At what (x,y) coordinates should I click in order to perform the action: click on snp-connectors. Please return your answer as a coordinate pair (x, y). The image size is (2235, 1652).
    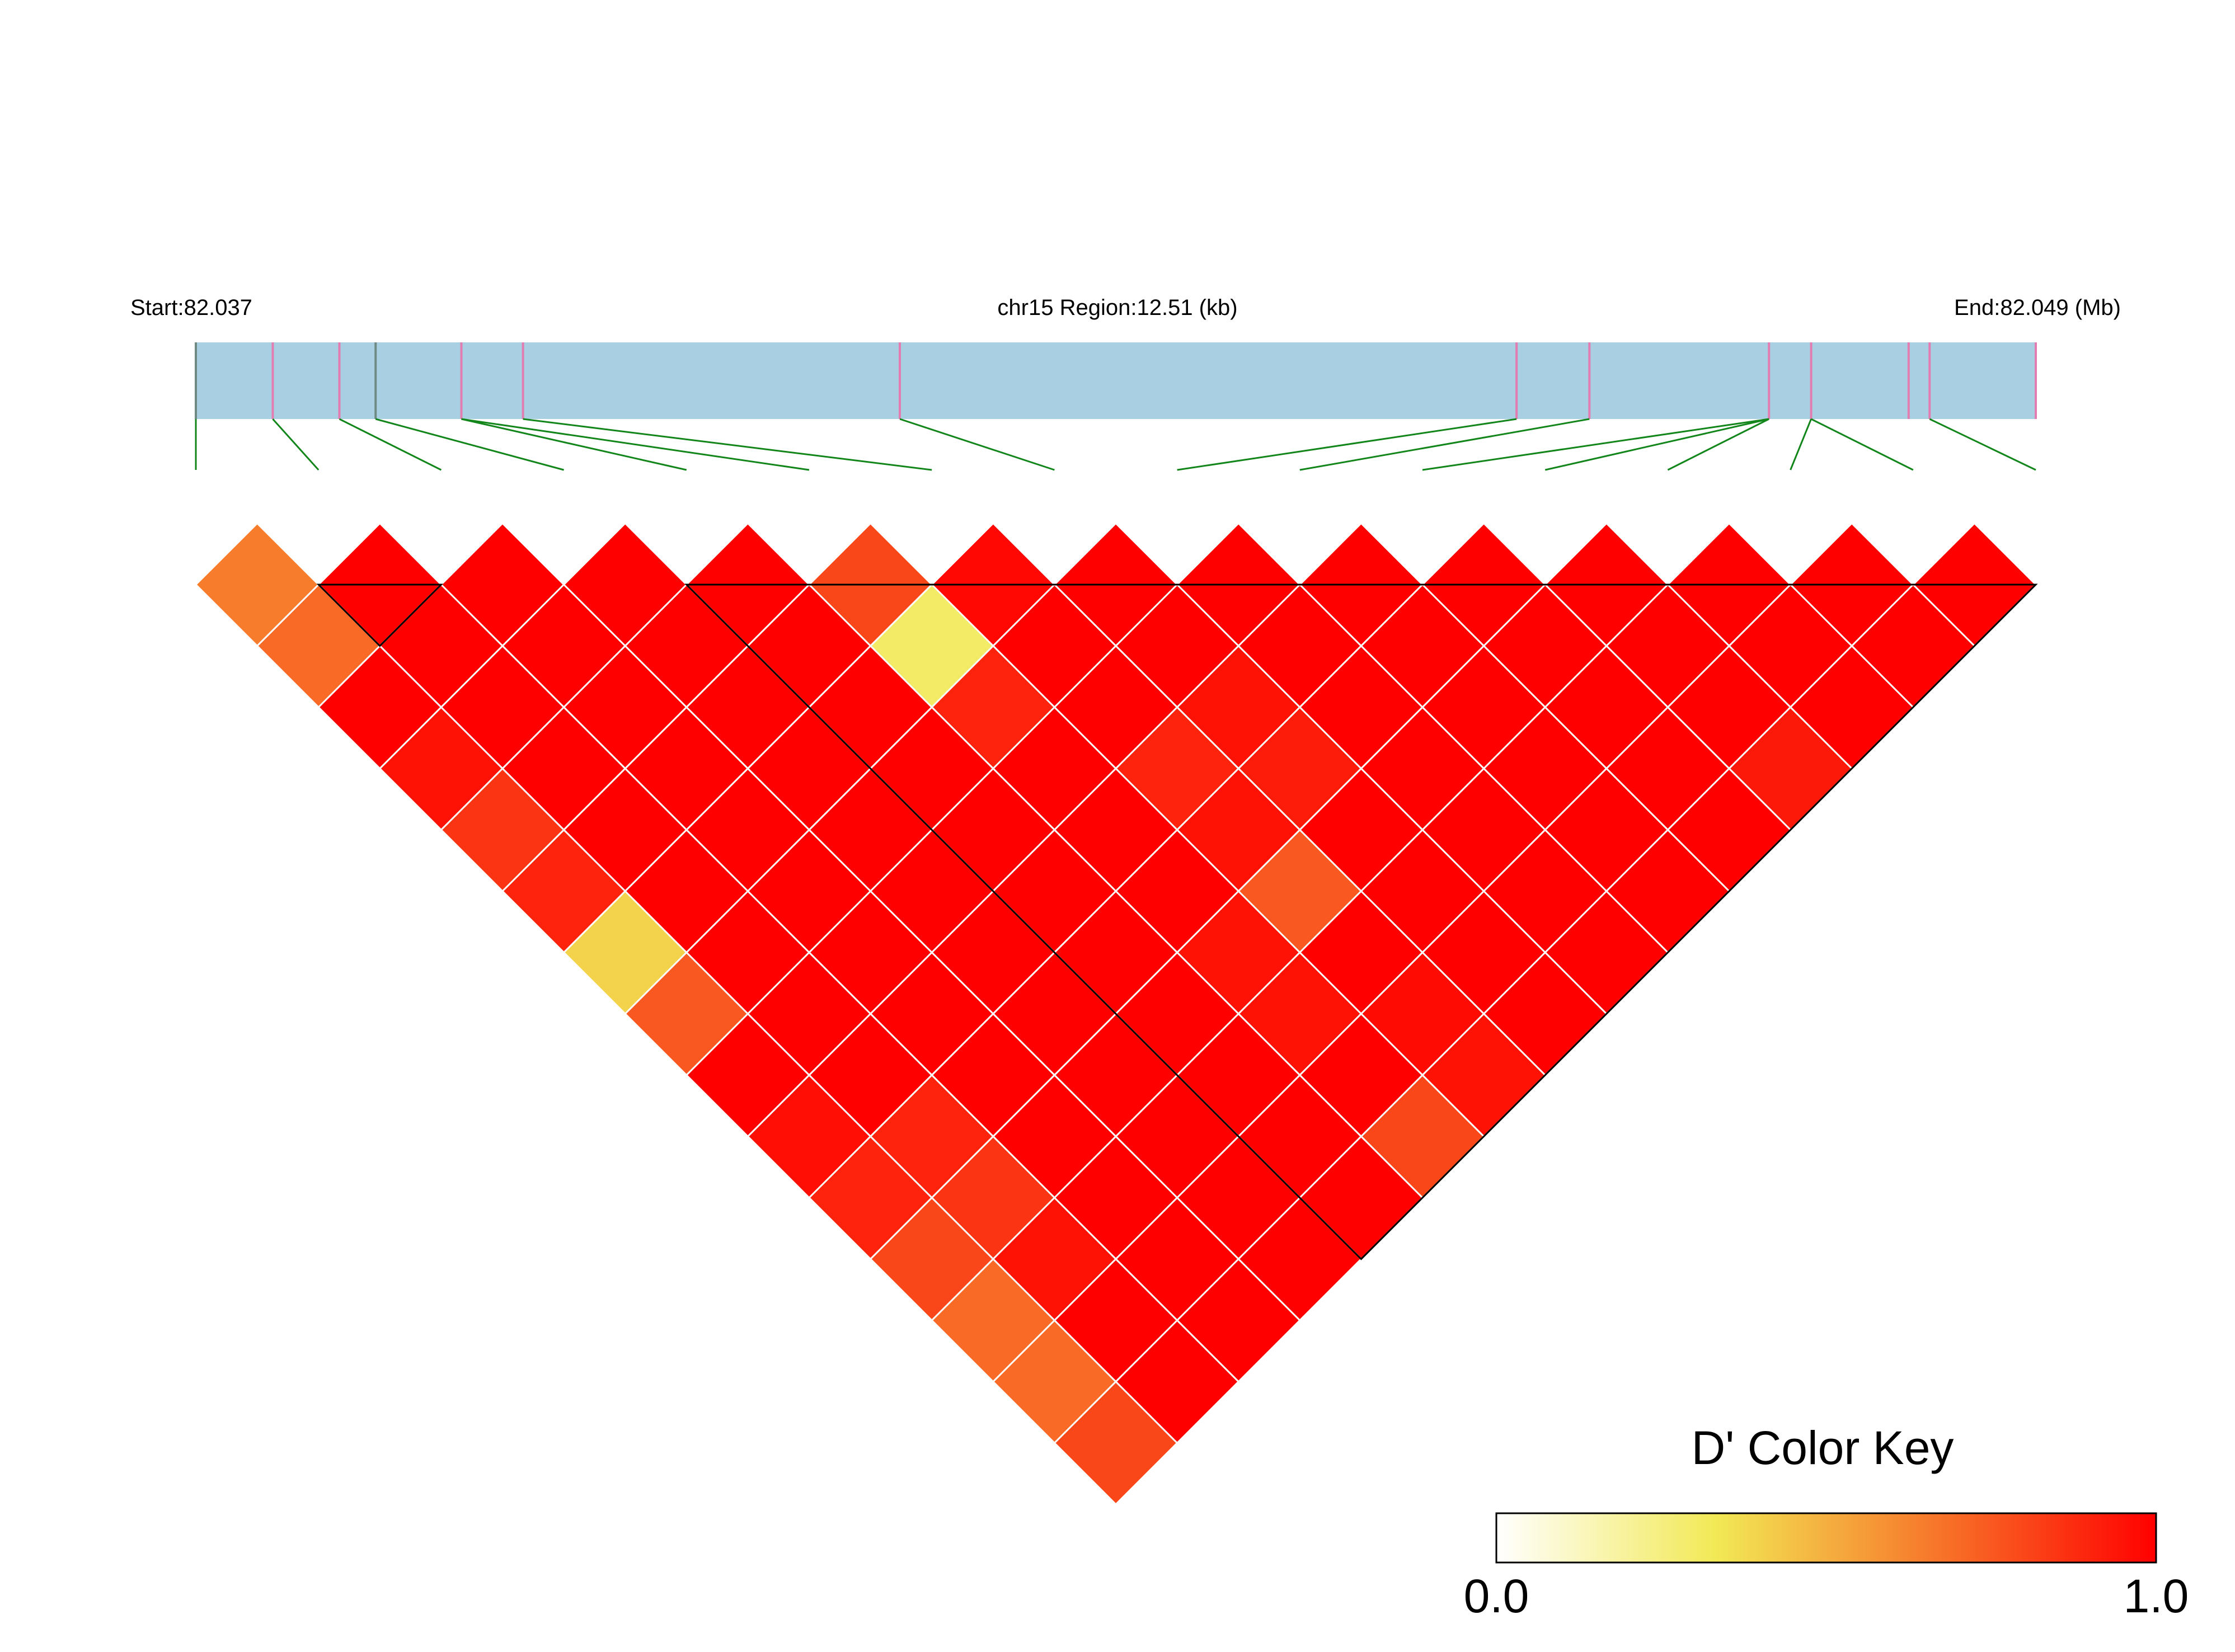
    Looking at the image, I should click on (1115, 445).